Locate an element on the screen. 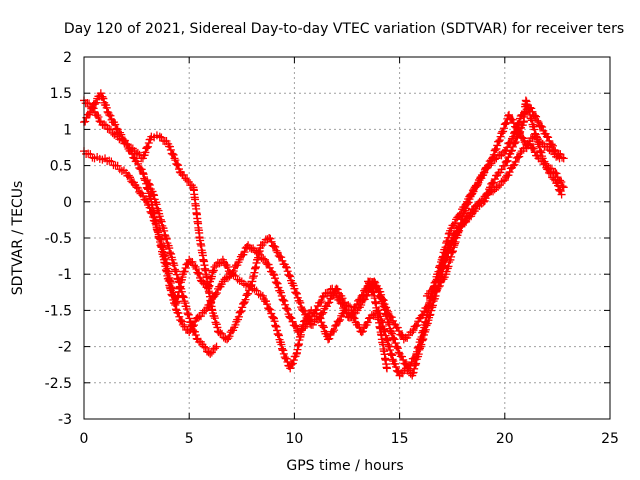 The image size is (640, 480). y-tick-label: -1 is located at coordinates (65, 275).